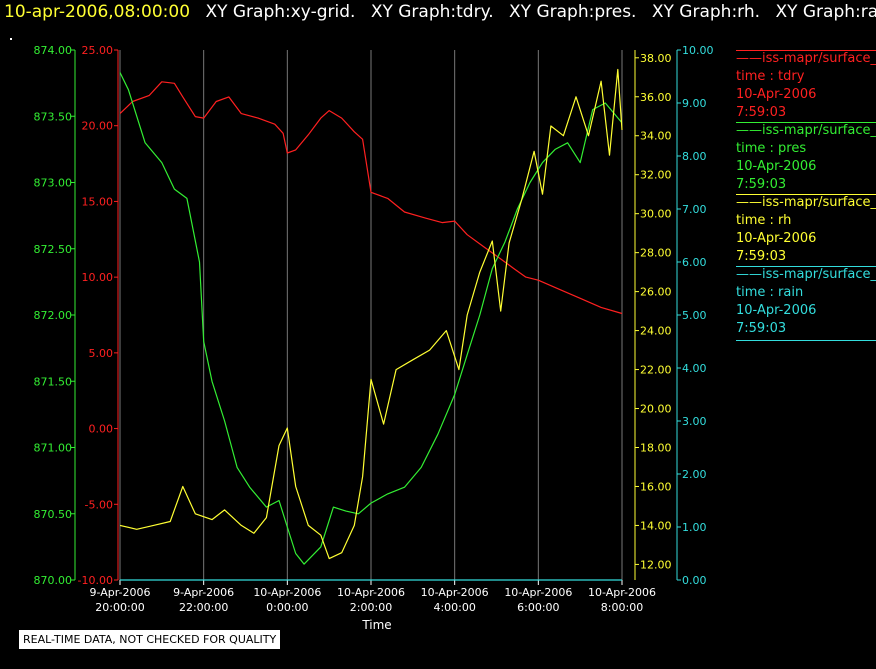 Image resolution: width=876 pixels, height=669 pixels. Describe the element at coordinates (622, 607) in the screenshot. I see `x-tick-label-time-6: 8:00:00` at that location.